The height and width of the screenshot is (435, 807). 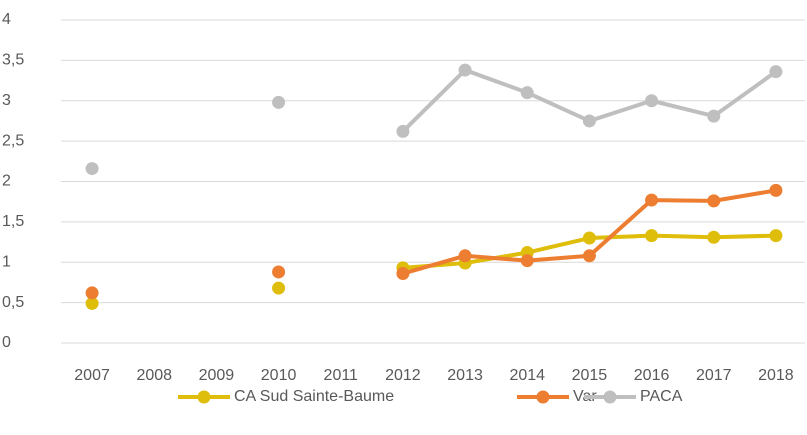 I want to click on y-tick-label: 2, so click(x=6, y=181).